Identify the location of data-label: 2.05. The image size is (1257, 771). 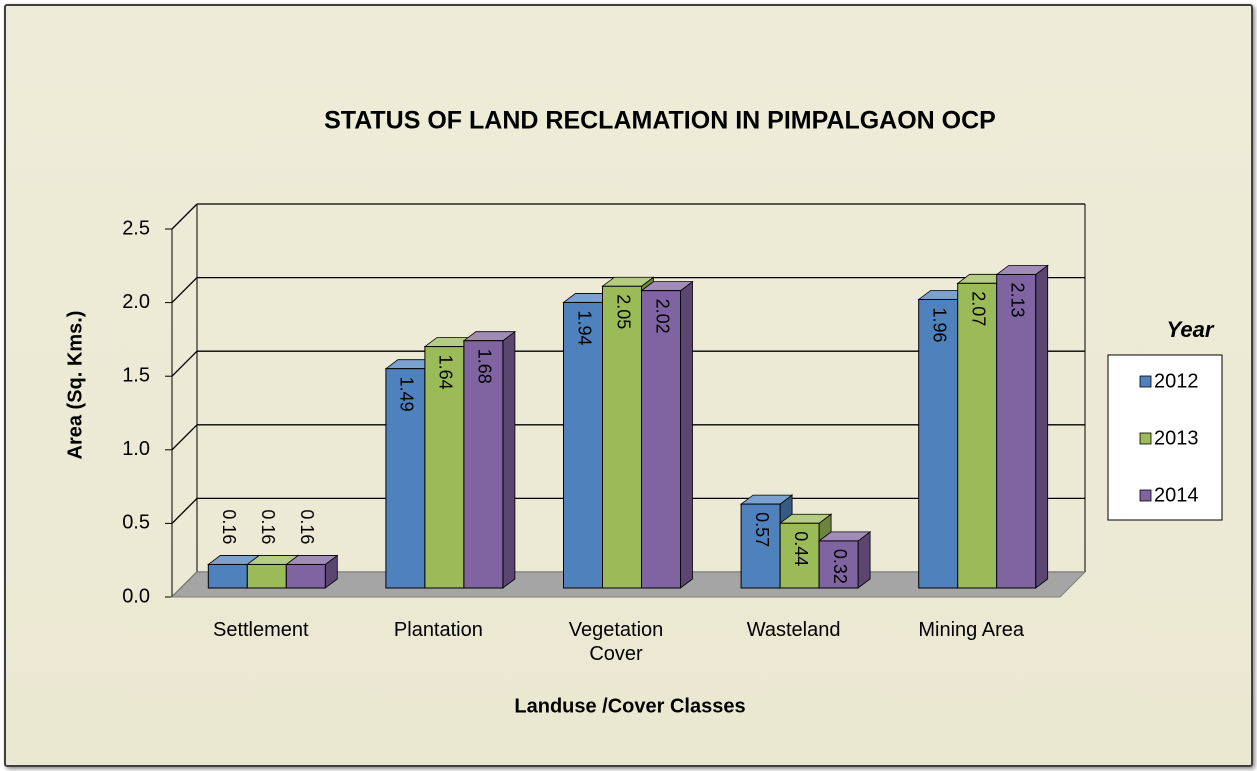
(623, 311).